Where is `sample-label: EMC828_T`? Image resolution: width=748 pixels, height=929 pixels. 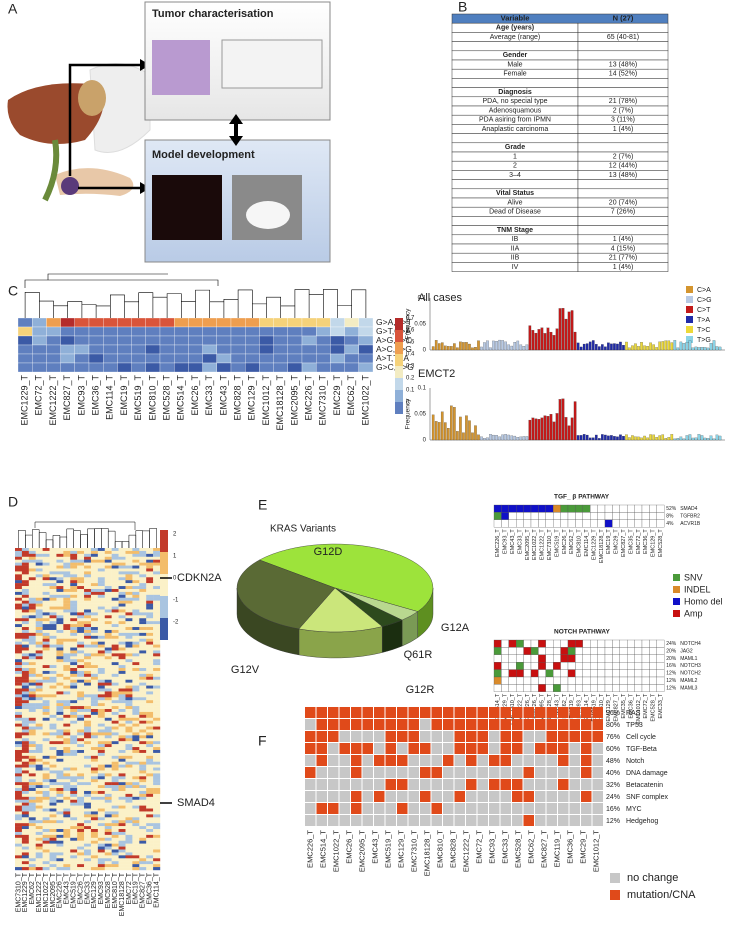
sample-label: EMC828_T is located at coordinates (237, 398).